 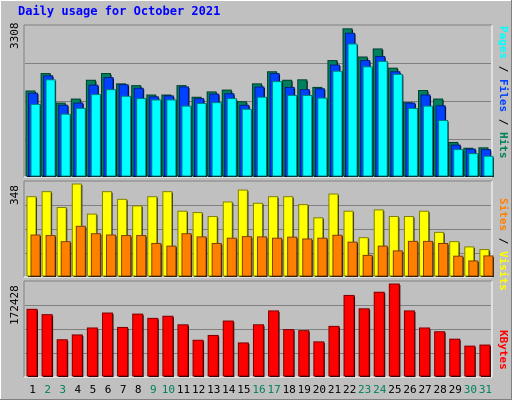 What do you see at coordinates (243, 389) in the screenshot?
I see `day-label-15: 15` at bounding box center [243, 389].